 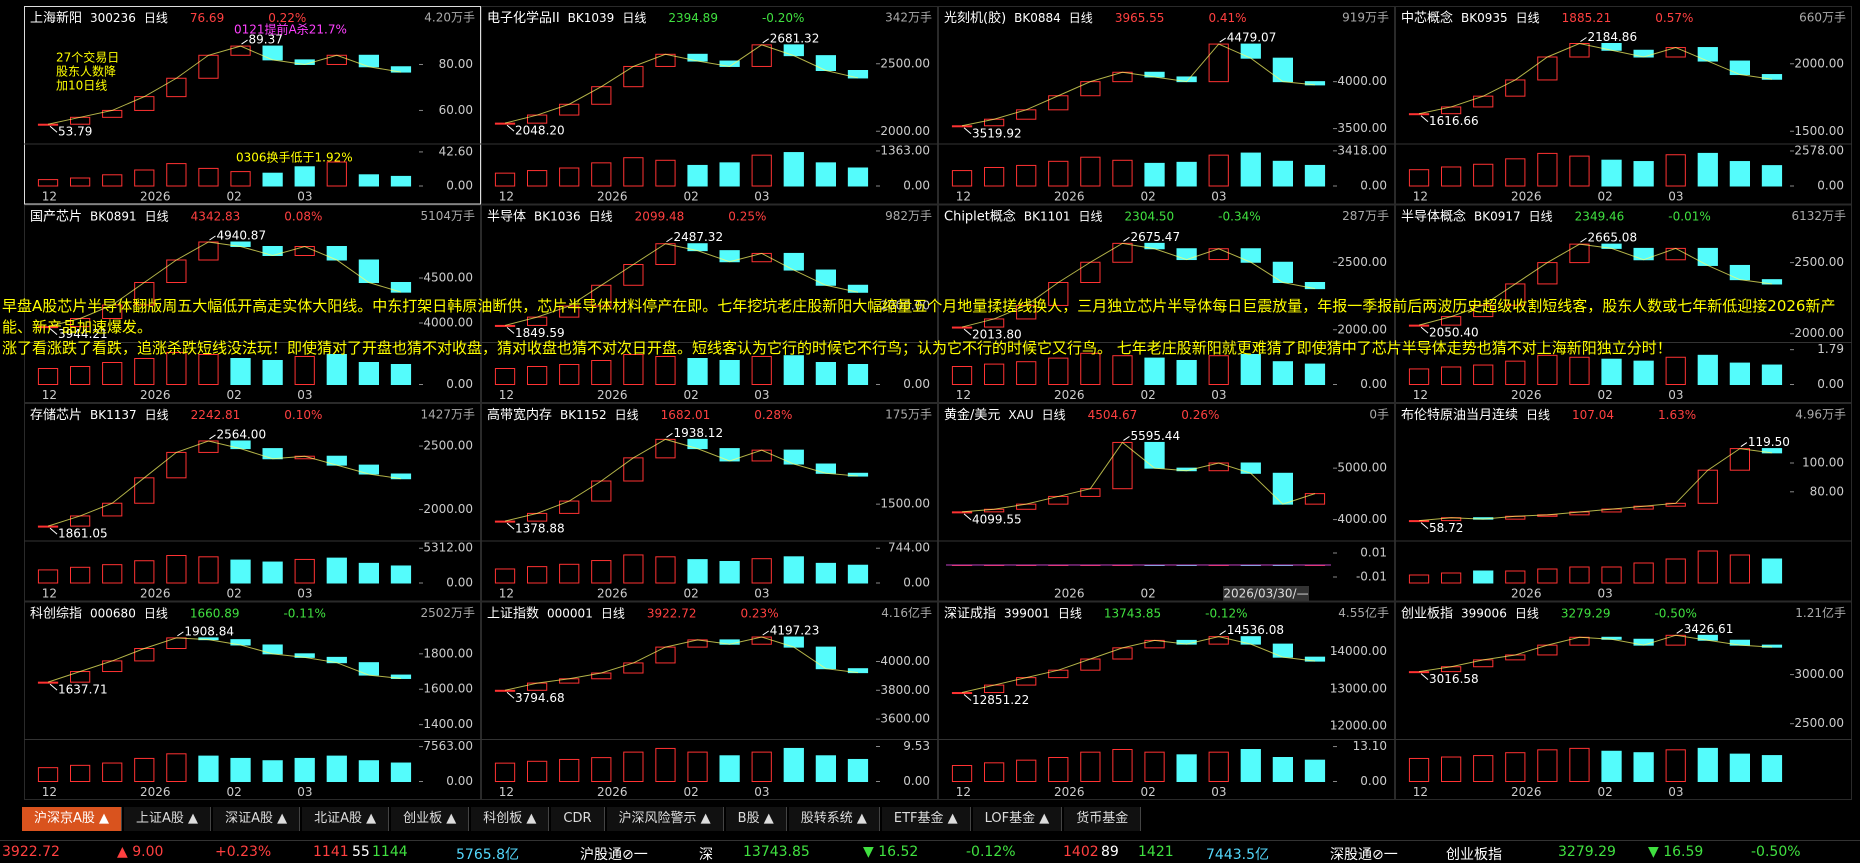 I want to click on panel-volume: 6132万手, so click(x=1818, y=216).